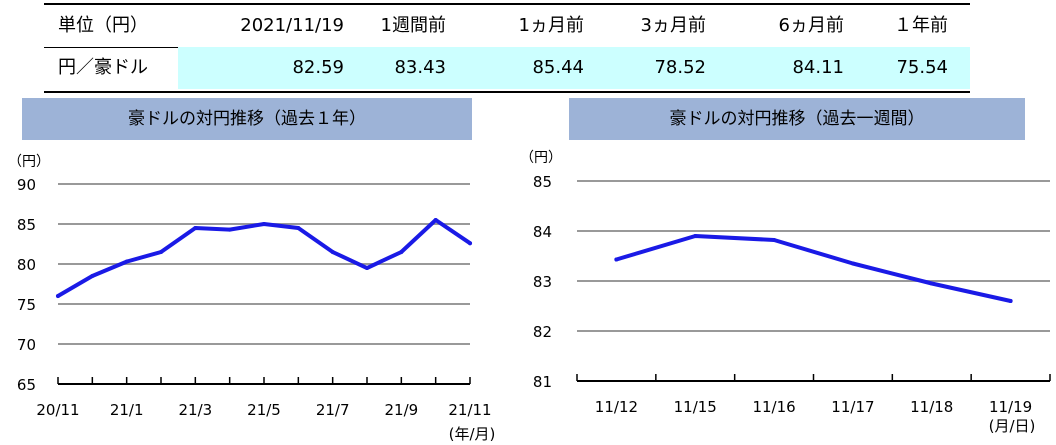  What do you see at coordinates (813, 268) in the screenshot?
I see `series-line-week` at bounding box center [813, 268].